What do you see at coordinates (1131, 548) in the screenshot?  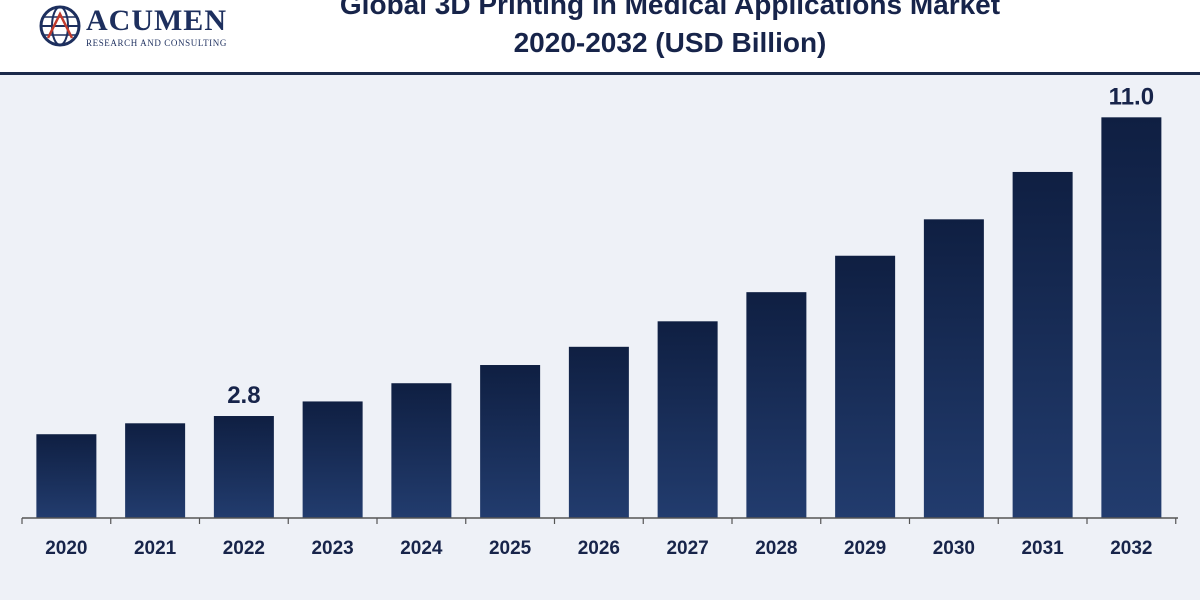 I see `x-tick-label-2032: 2032` at bounding box center [1131, 548].